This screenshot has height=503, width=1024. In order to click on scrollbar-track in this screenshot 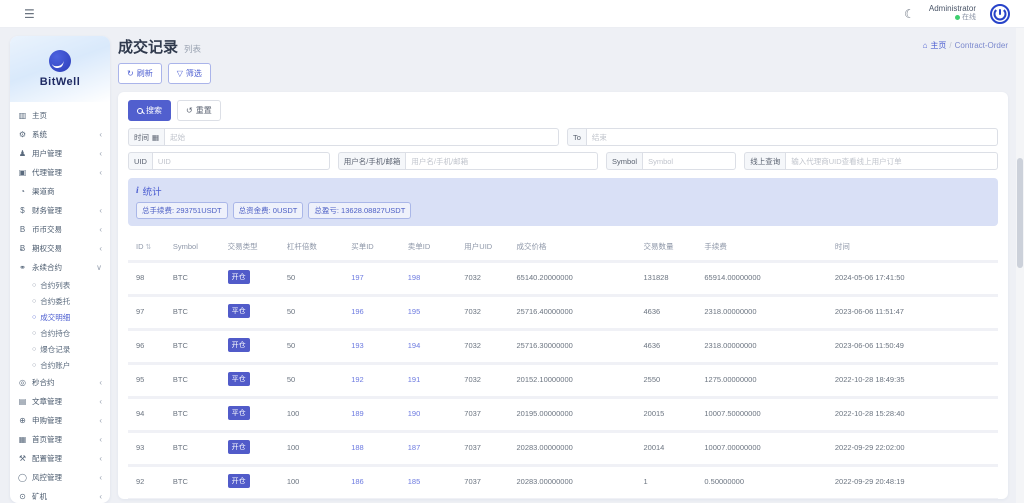, I will do `click(1020, 265)`.